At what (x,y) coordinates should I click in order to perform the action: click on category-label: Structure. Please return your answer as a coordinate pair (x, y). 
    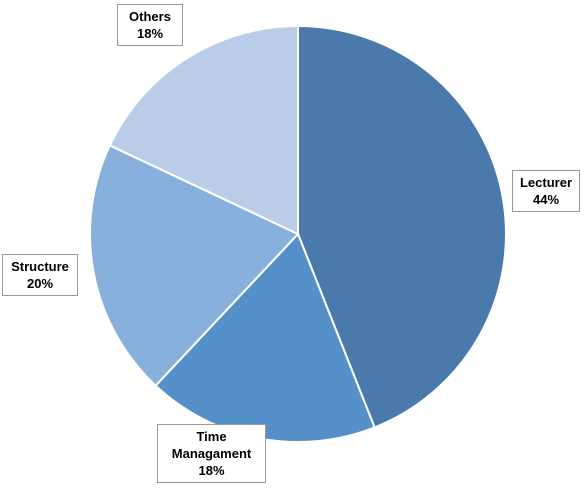
    Looking at the image, I should click on (40, 266).